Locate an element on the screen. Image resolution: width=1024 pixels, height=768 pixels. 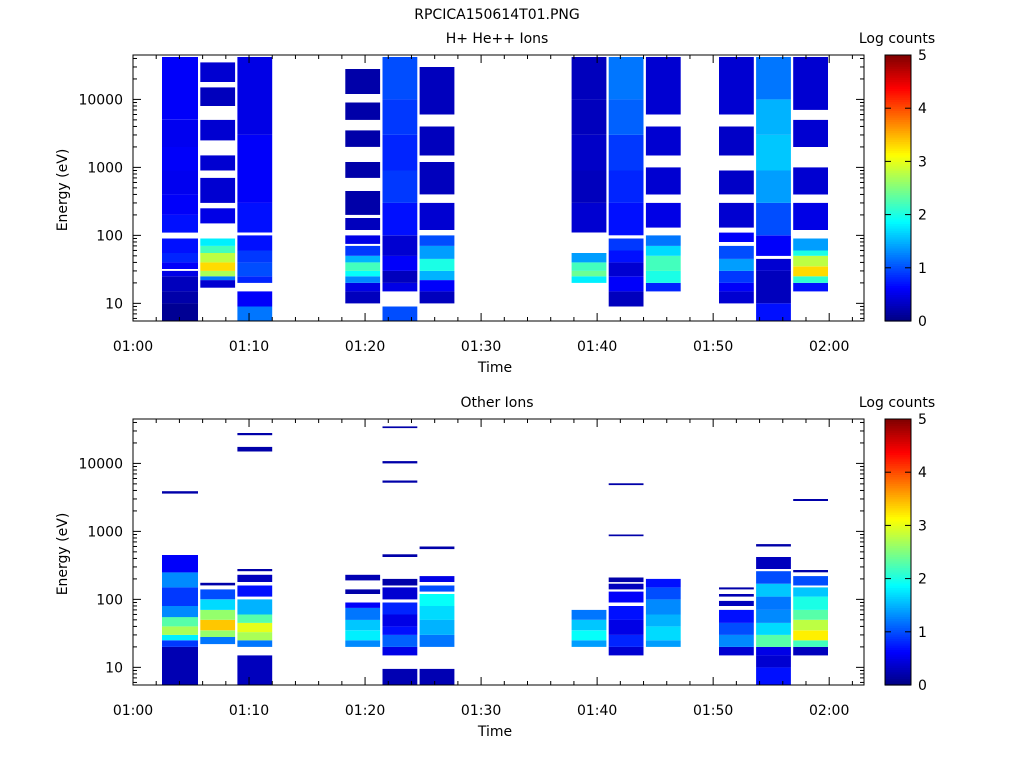
x-tick-label: 01:10 is located at coordinates (249, 347).